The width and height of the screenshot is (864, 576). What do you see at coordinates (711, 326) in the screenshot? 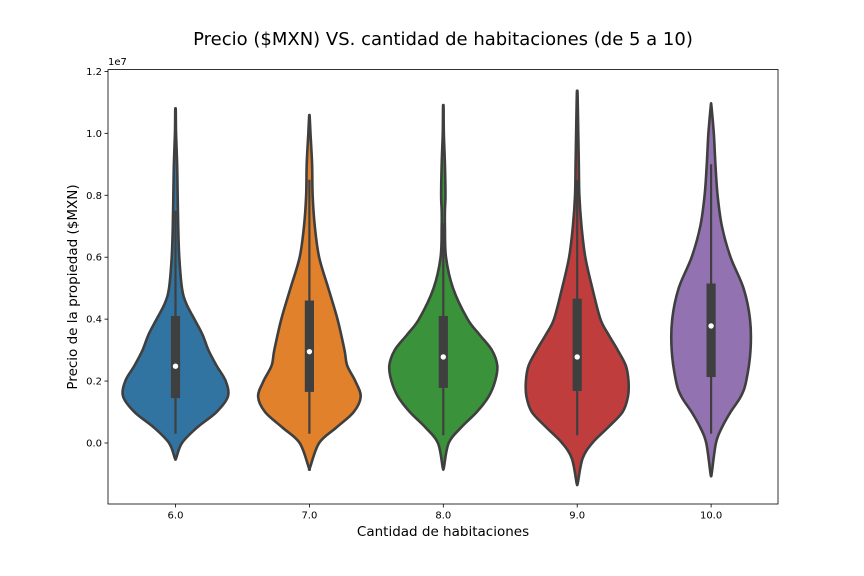
I see `median-point-10.0` at bounding box center [711, 326].